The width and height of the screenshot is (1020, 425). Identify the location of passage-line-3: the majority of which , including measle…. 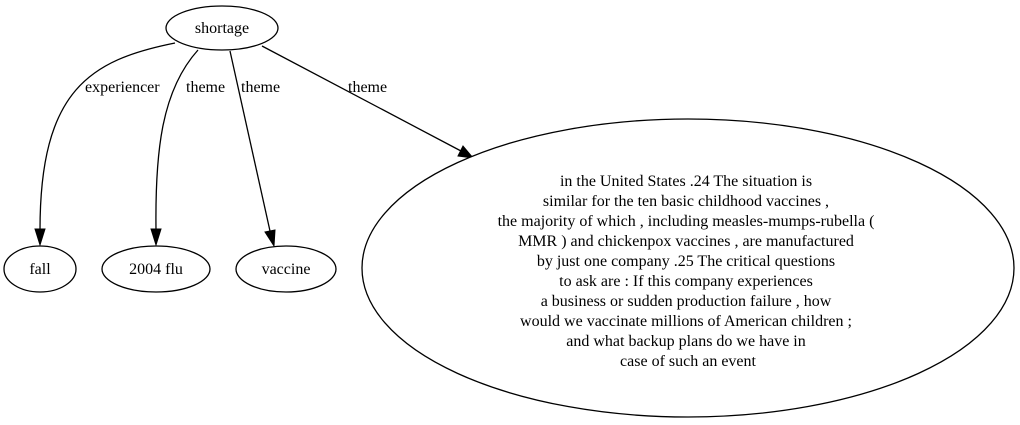
(686, 221).